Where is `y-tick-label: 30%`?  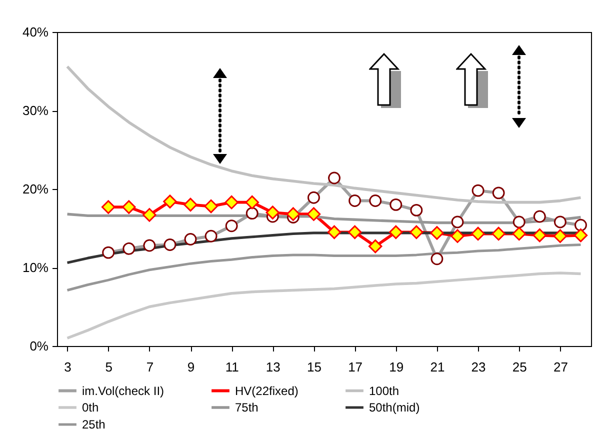
y-tick-label: 30% is located at coordinates (35, 110).